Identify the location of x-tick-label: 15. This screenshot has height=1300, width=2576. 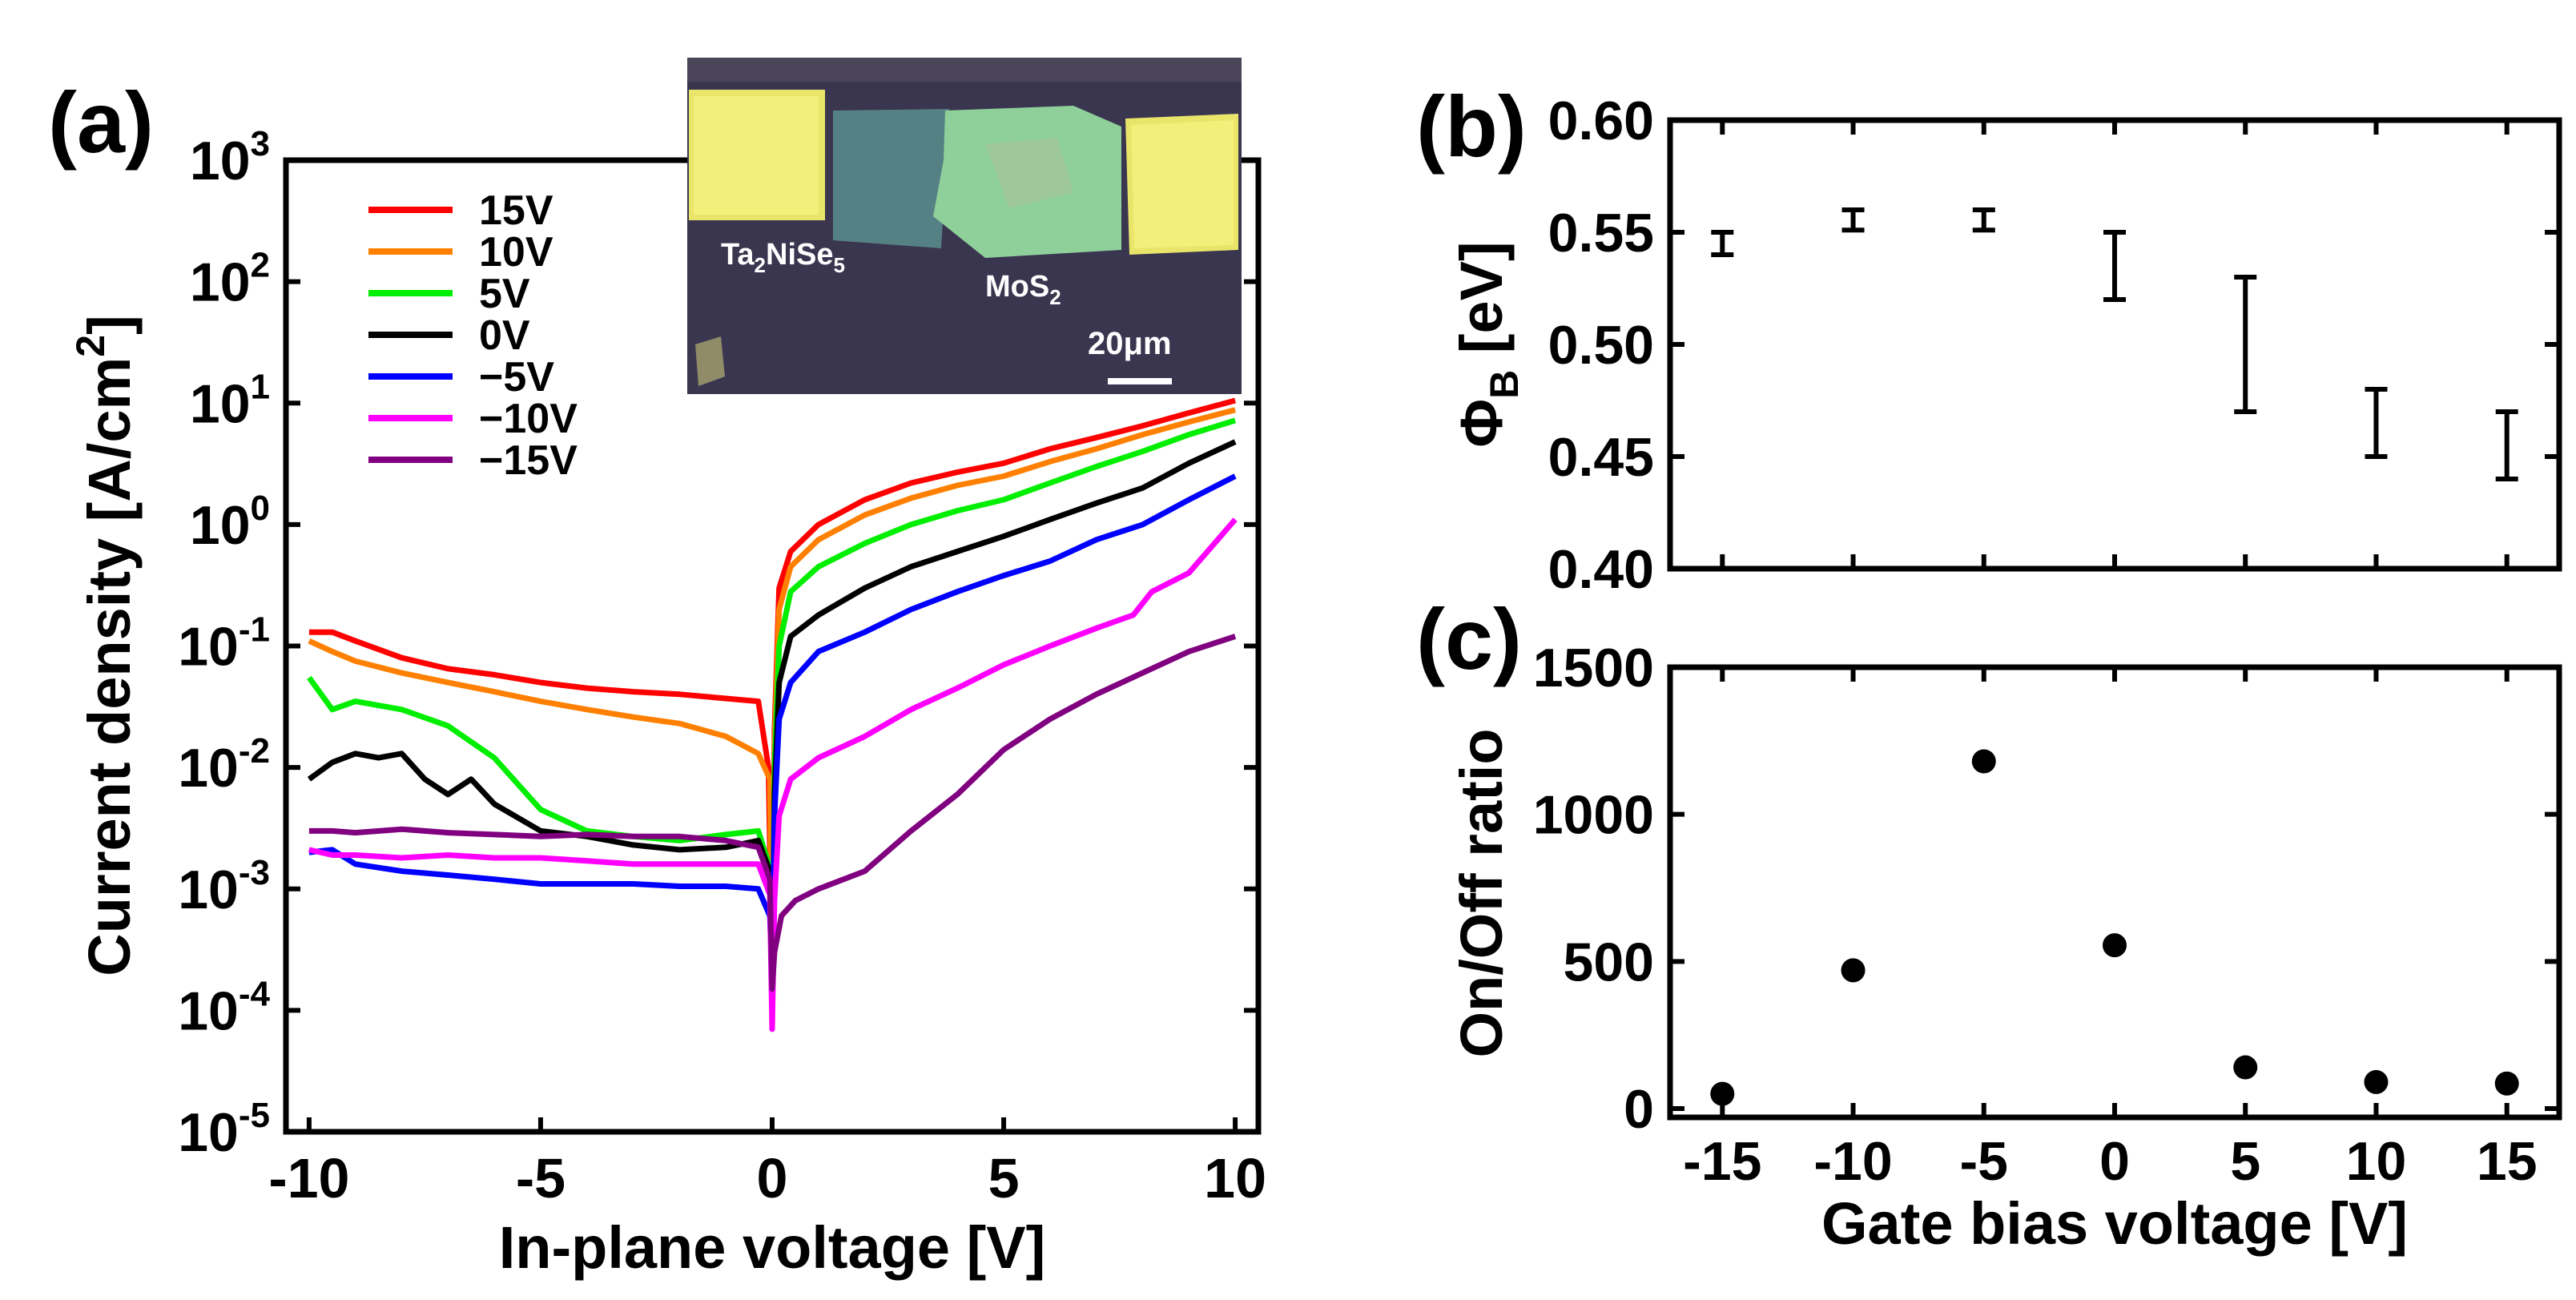
(2507, 1161).